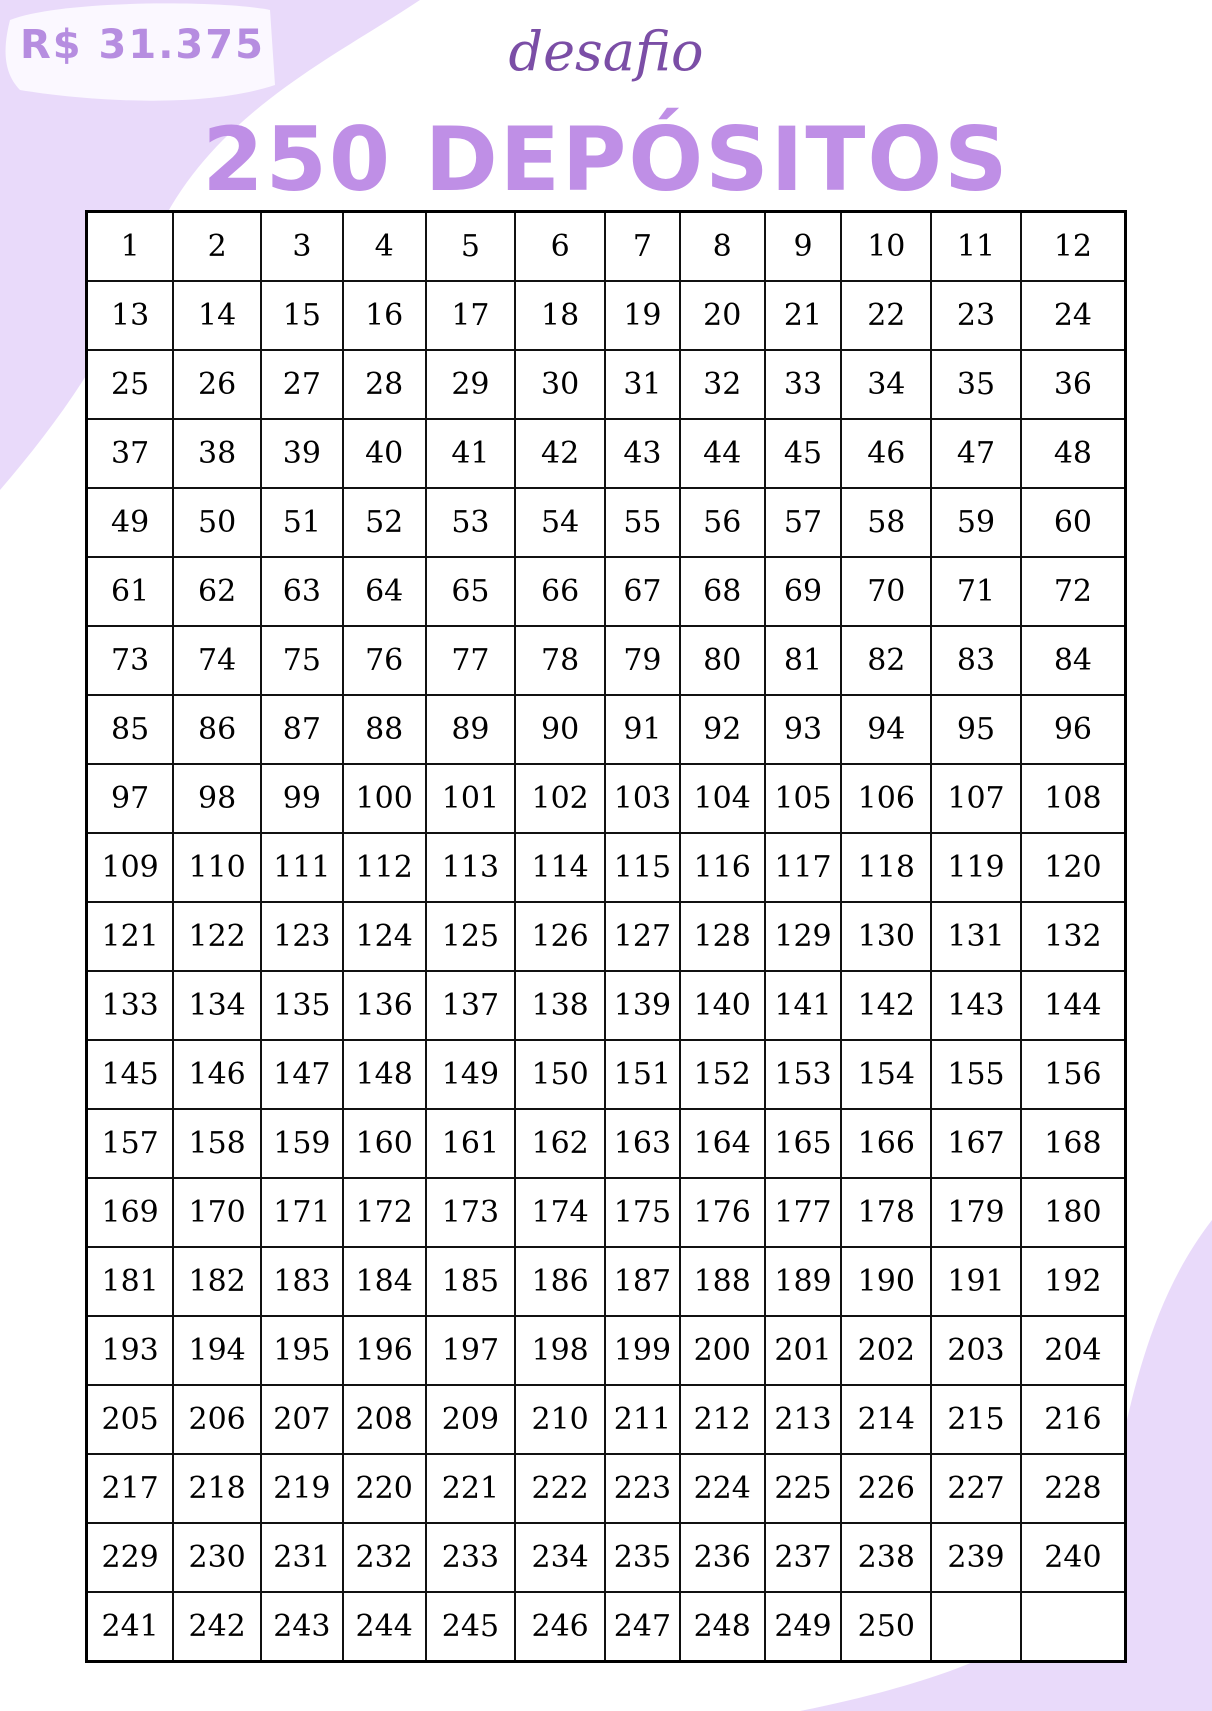  What do you see at coordinates (384, 1488) in the screenshot?
I see `deposit-cell: 220` at bounding box center [384, 1488].